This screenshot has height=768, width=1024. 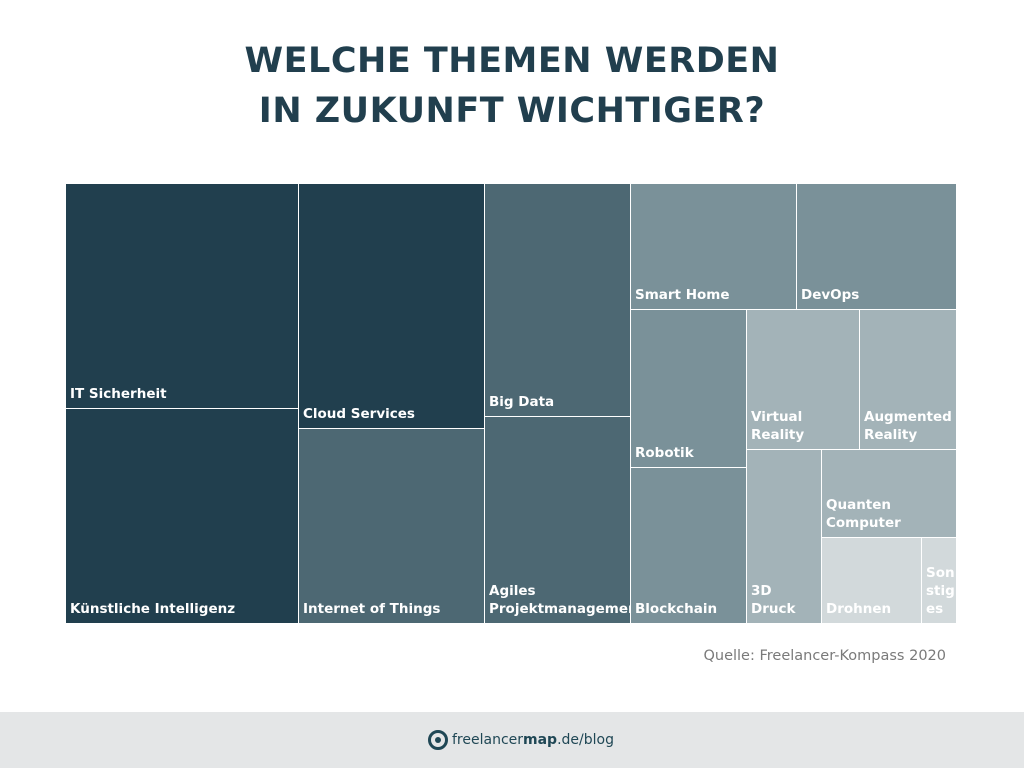 What do you see at coordinates (682, 295) in the screenshot?
I see `treemap-tile-label: Smart Home` at bounding box center [682, 295].